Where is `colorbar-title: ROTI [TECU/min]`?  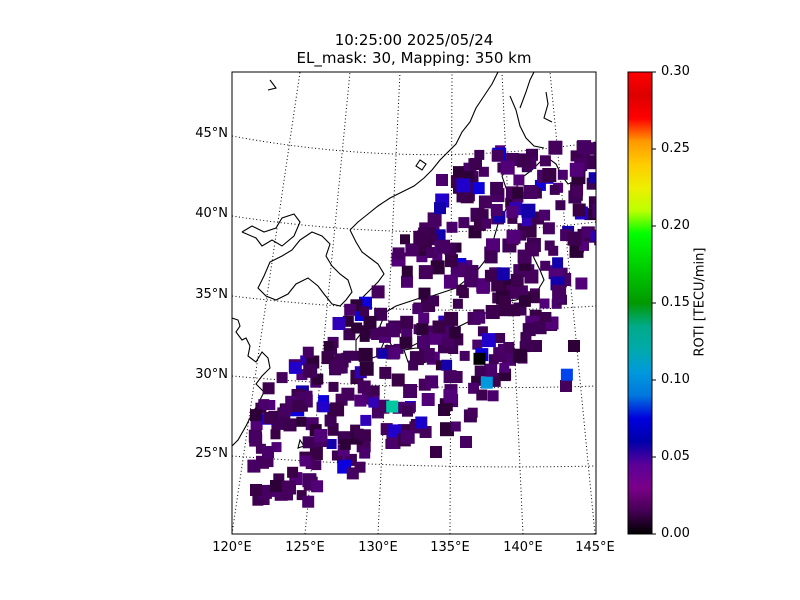 colorbar-title: ROTI [TECU/min] is located at coordinates (700, 302).